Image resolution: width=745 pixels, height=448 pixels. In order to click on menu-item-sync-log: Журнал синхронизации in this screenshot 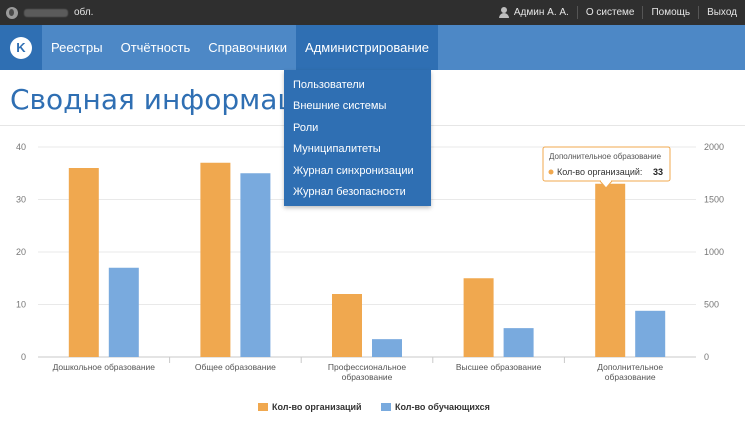, I will do `click(357, 171)`.